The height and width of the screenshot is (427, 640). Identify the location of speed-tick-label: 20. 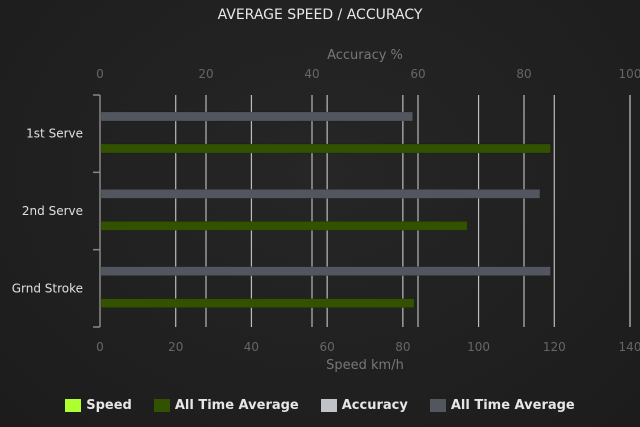
(175, 347).